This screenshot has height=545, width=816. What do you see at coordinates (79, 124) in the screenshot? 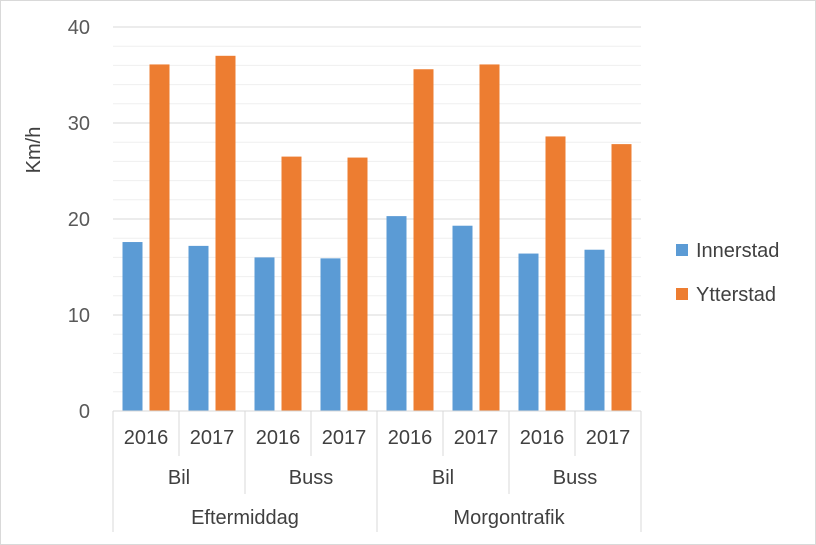
I see `y-tick-label: 30` at bounding box center [79, 124].